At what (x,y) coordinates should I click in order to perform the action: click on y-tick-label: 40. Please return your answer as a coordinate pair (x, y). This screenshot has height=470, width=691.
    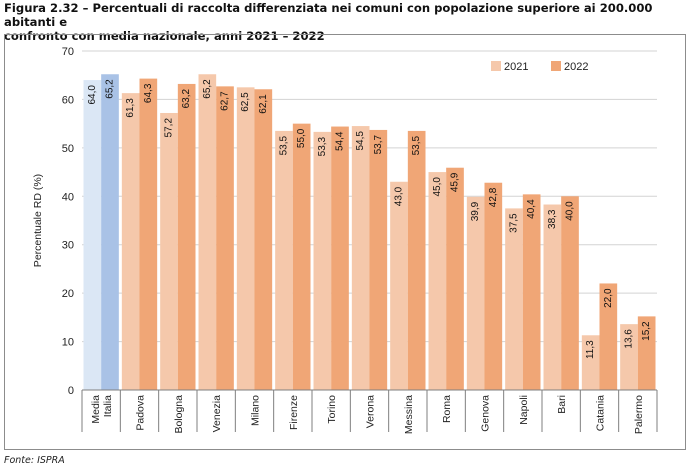
    Looking at the image, I should click on (68, 197).